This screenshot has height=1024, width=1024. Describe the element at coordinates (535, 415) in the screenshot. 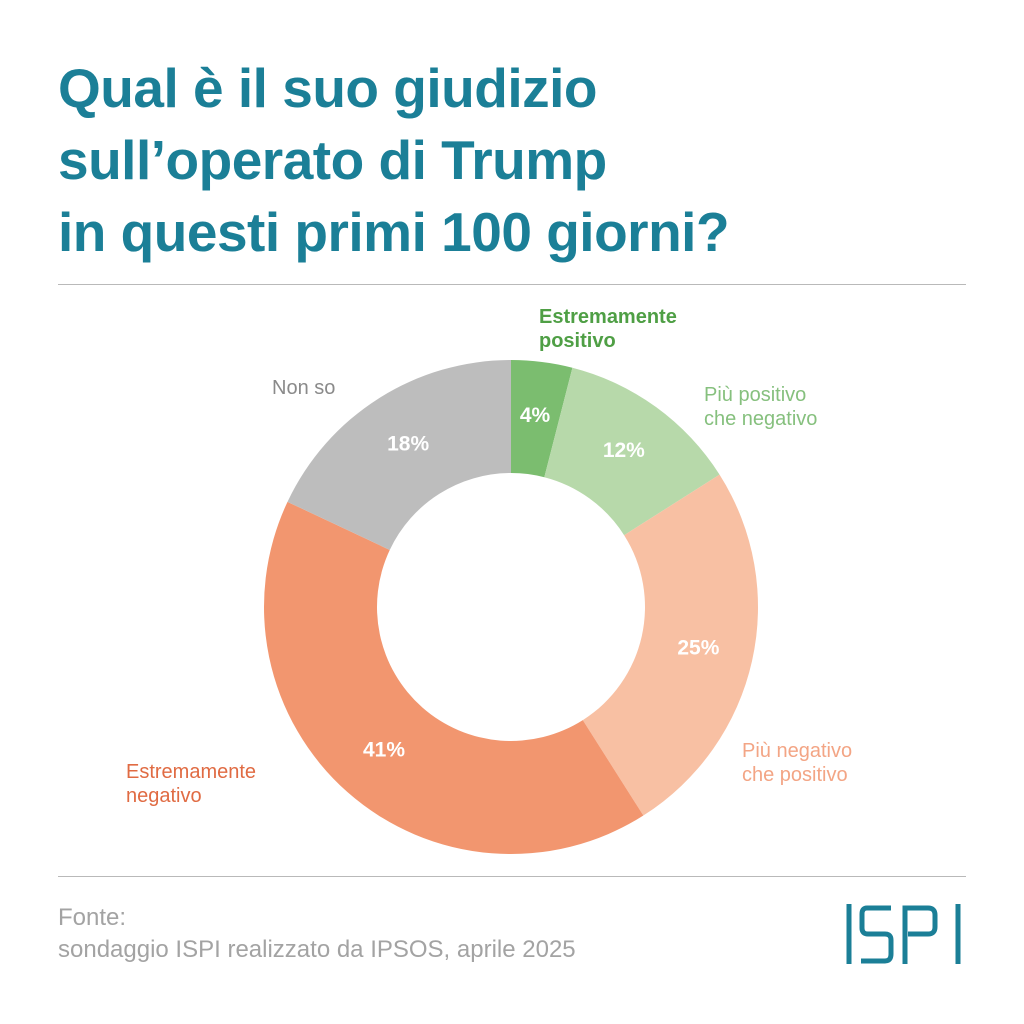

I see `slice-value-estremamente-positivo: 4%` at that location.